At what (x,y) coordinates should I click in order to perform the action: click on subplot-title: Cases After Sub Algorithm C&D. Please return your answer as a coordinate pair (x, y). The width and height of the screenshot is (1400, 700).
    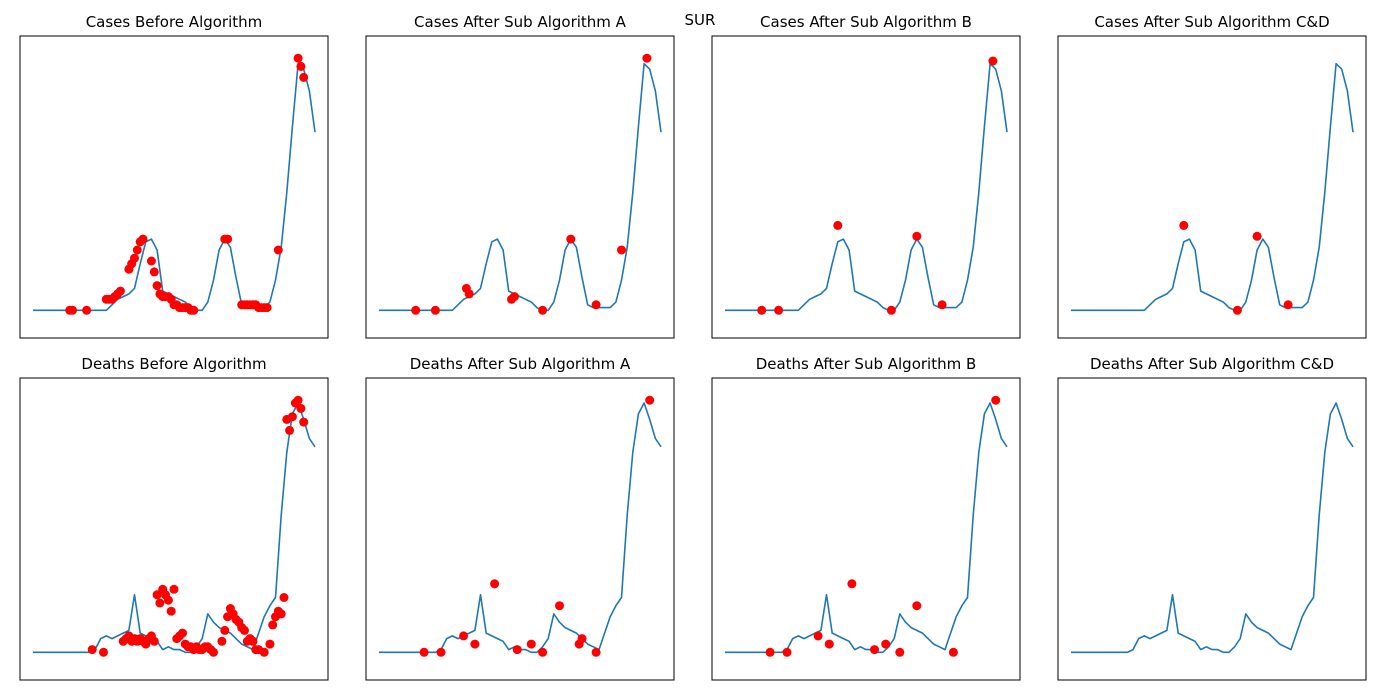
    Looking at the image, I should click on (1211, 22).